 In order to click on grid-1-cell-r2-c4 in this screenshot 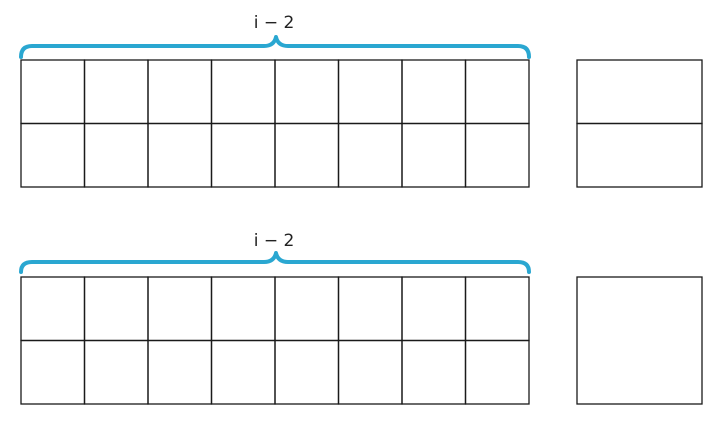, I will do `click(243, 155)`.